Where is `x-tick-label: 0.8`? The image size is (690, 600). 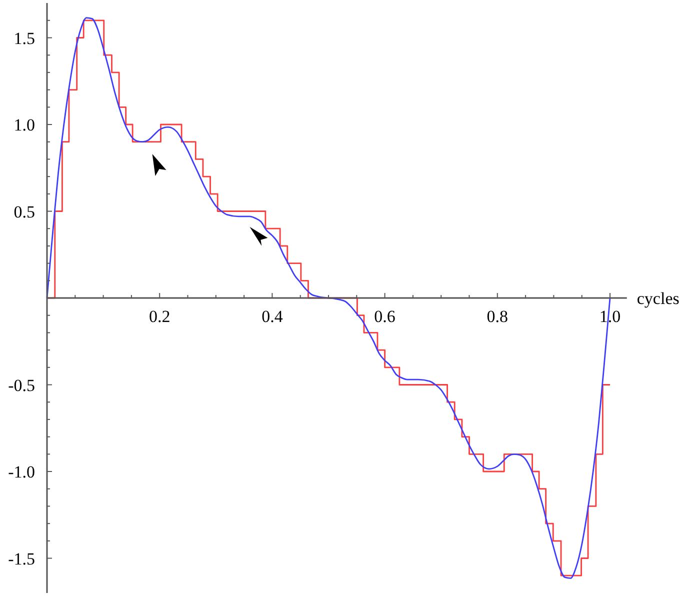 x-tick-label: 0.8 is located at coordinates (497, 316).